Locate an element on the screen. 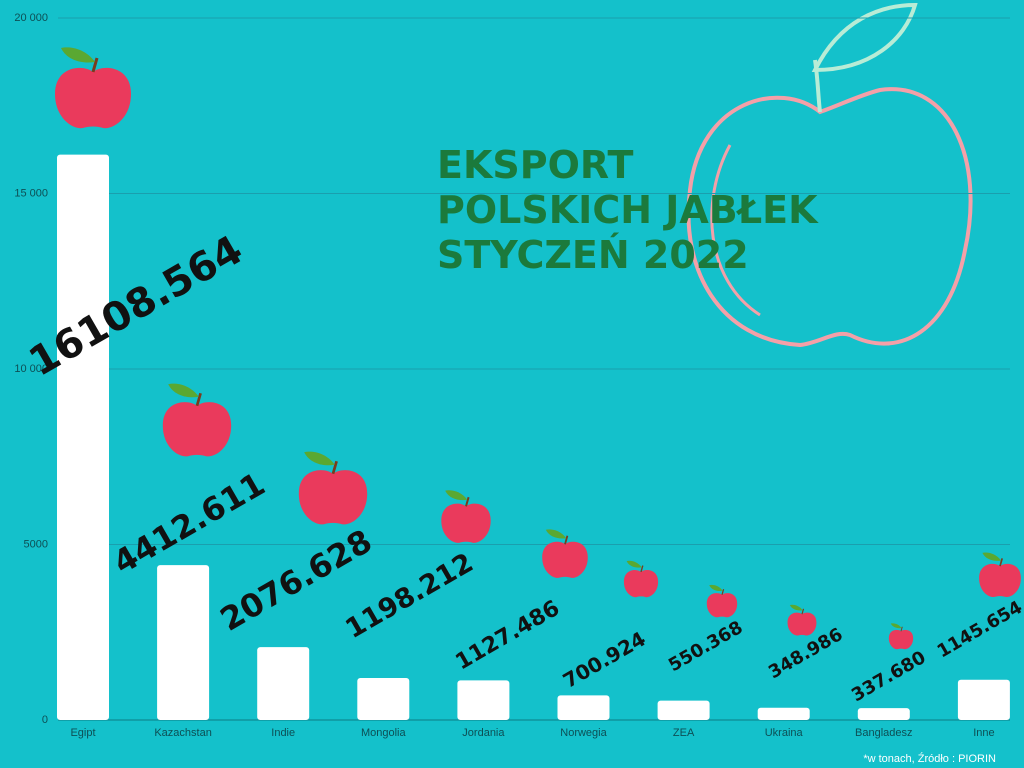 Image resolution: width=1024 pixels, height=768 pixels. chart-title: POLSKICH JABŁEK is located at coordinates (628, 210).